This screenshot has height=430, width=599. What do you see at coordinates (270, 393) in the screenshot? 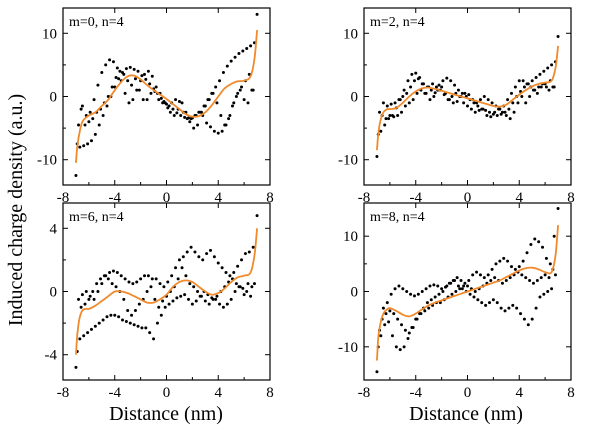
I see `x-tick-label: 8` at bounding box center [270, 393].